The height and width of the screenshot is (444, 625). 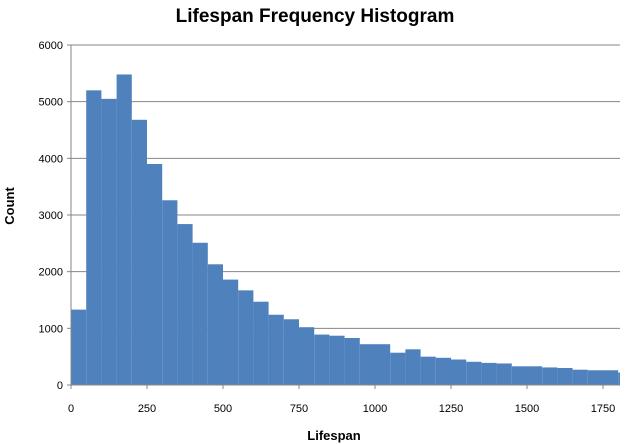 I want to click on x-tick-label-1000: 1000, so click(x=375, y=409).